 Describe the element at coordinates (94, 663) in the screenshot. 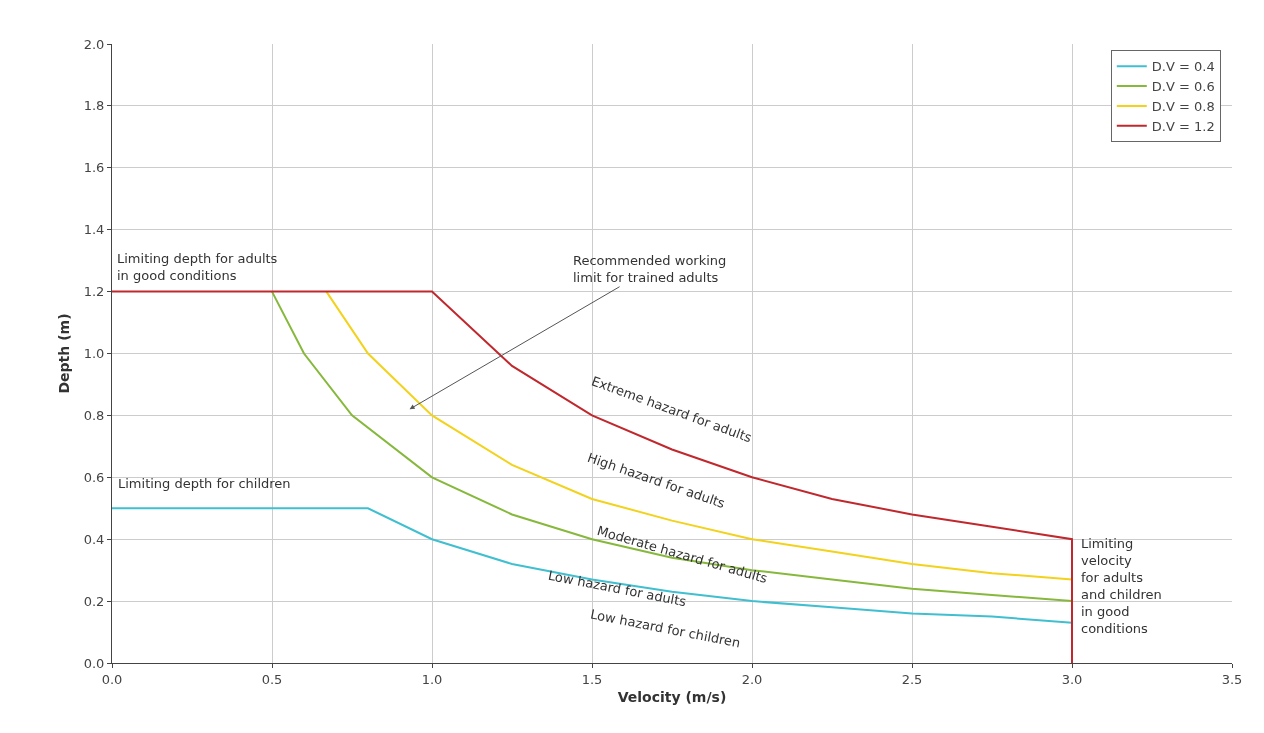

I see `y-tick-label: 0.0` at that location.